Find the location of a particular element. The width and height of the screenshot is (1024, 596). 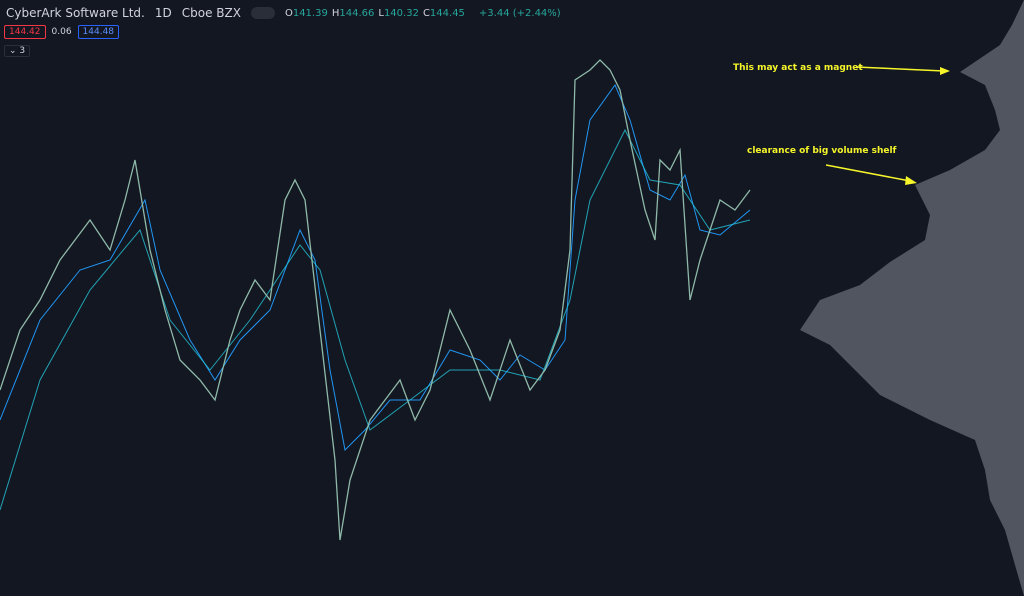

exchange: Cboe BZX is located at coordinates (211, 13).